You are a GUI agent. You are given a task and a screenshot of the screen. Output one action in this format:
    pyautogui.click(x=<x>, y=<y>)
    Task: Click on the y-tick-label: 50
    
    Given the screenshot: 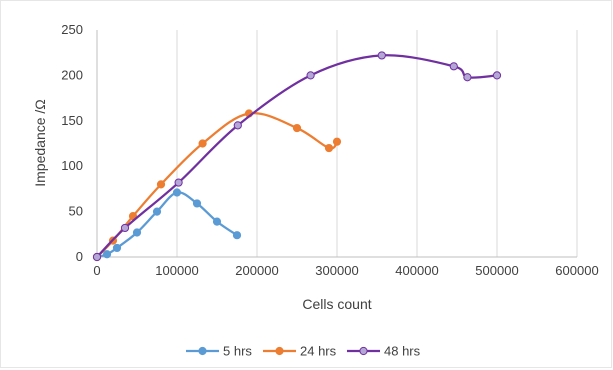 What is the action you would take?
    pyautogui.click(x=76, y=211)
    